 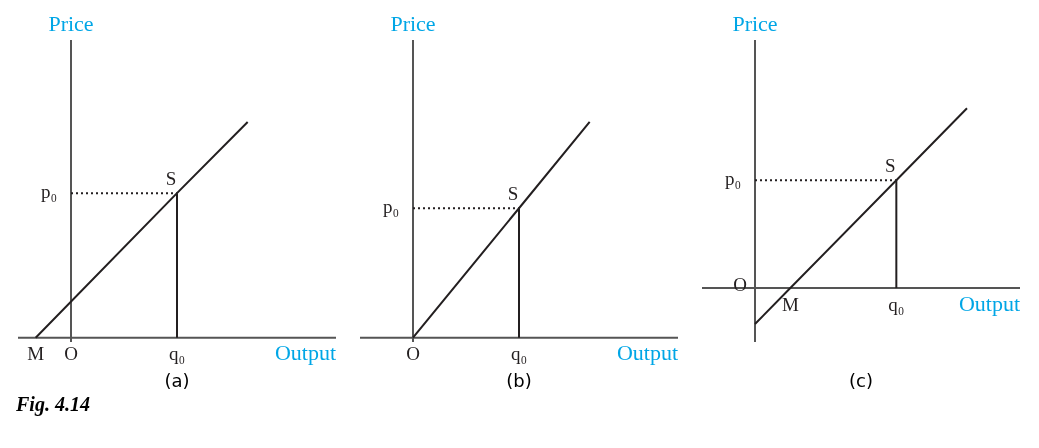 What do you see at coordinates (861, 380) in the screenshot?
I see `text: (c)` at bounding box center [861, 380].